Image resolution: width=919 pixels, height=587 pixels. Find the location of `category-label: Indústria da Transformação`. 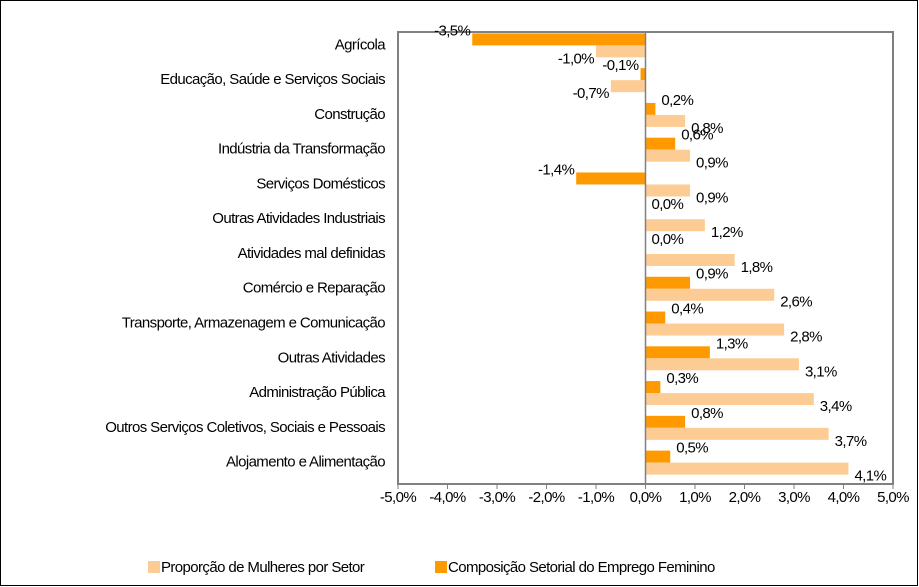

category-label: Indústria da Transformação is located at coordinates (301, 149).